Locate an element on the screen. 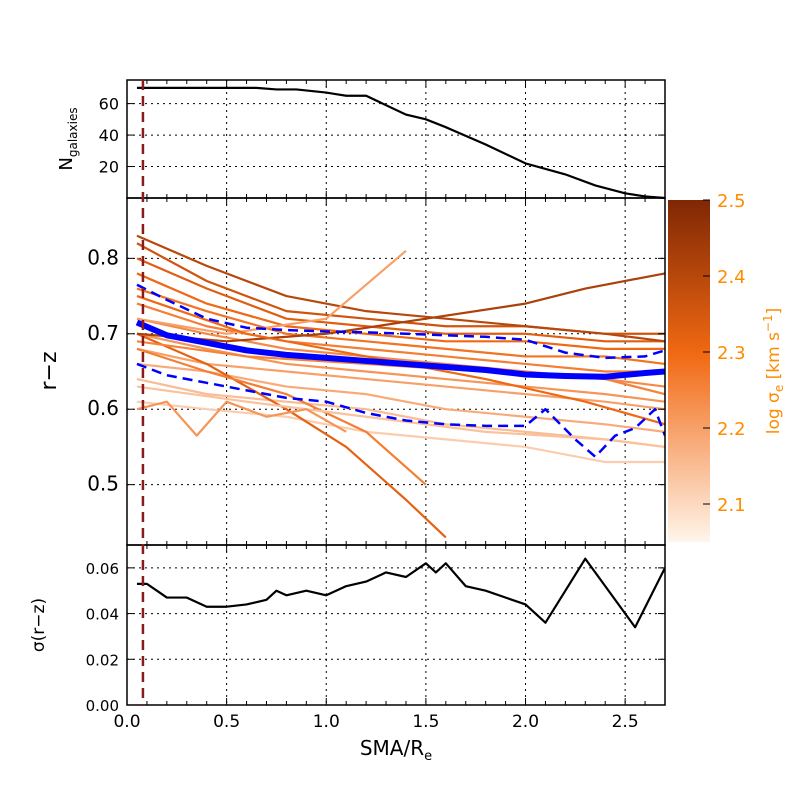 The width and height of the screenshot is (800, 800). bottom-ylabel: σ(r−z) is located at coordinates (39, 625).